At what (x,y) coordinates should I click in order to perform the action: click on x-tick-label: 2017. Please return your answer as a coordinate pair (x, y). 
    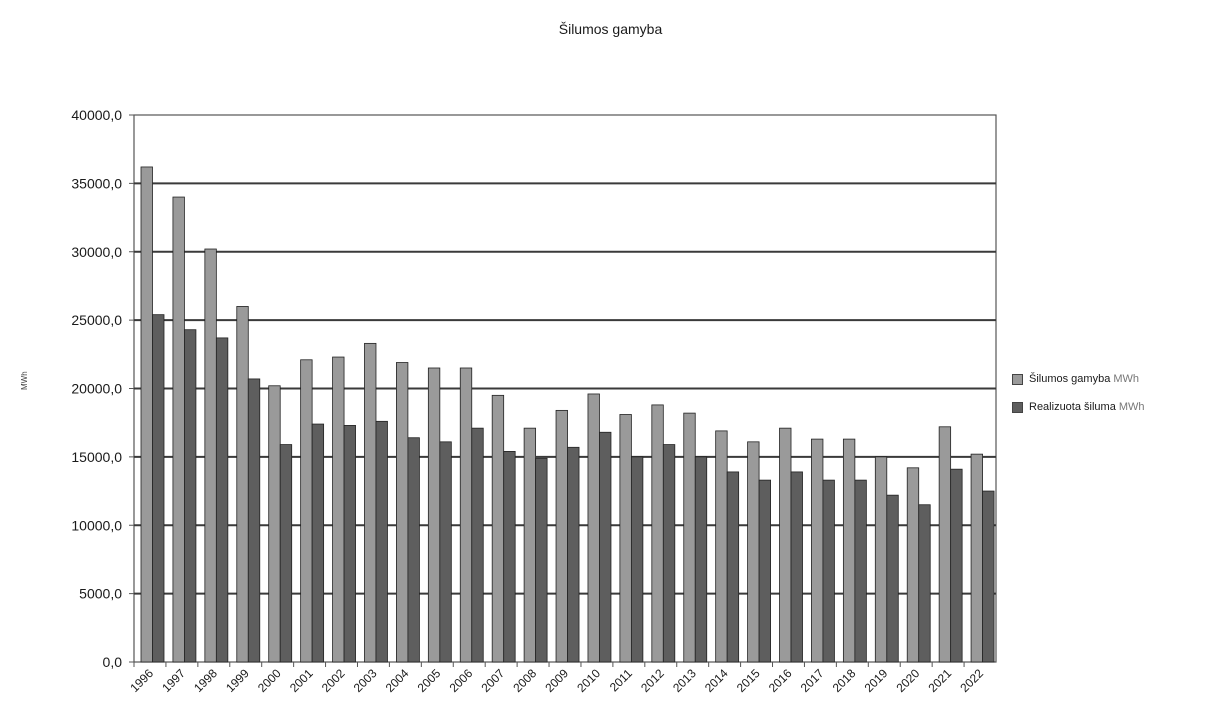
    Looking at the image, I should click on (812, 680).